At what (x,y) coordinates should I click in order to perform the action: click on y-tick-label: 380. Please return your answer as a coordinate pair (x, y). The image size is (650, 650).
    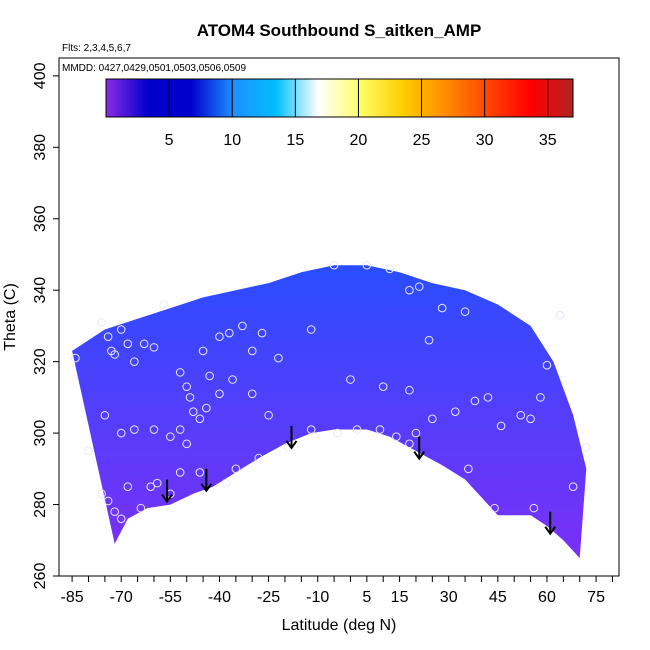
    Looking at the image, I should click on (40, 147).